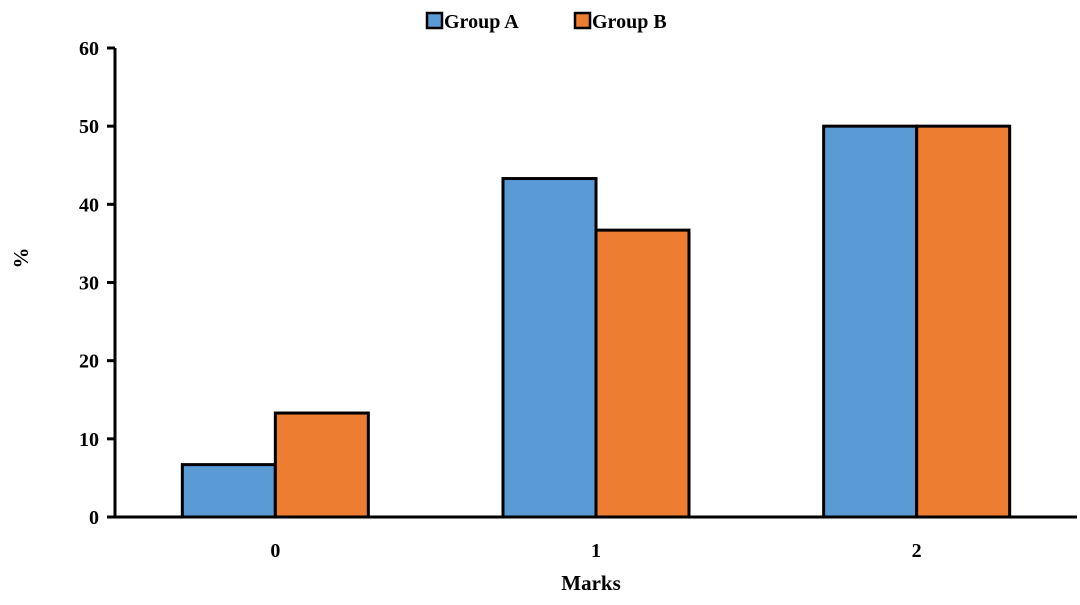  I want to click on legend-swatch-group-b, so click(582, 20).